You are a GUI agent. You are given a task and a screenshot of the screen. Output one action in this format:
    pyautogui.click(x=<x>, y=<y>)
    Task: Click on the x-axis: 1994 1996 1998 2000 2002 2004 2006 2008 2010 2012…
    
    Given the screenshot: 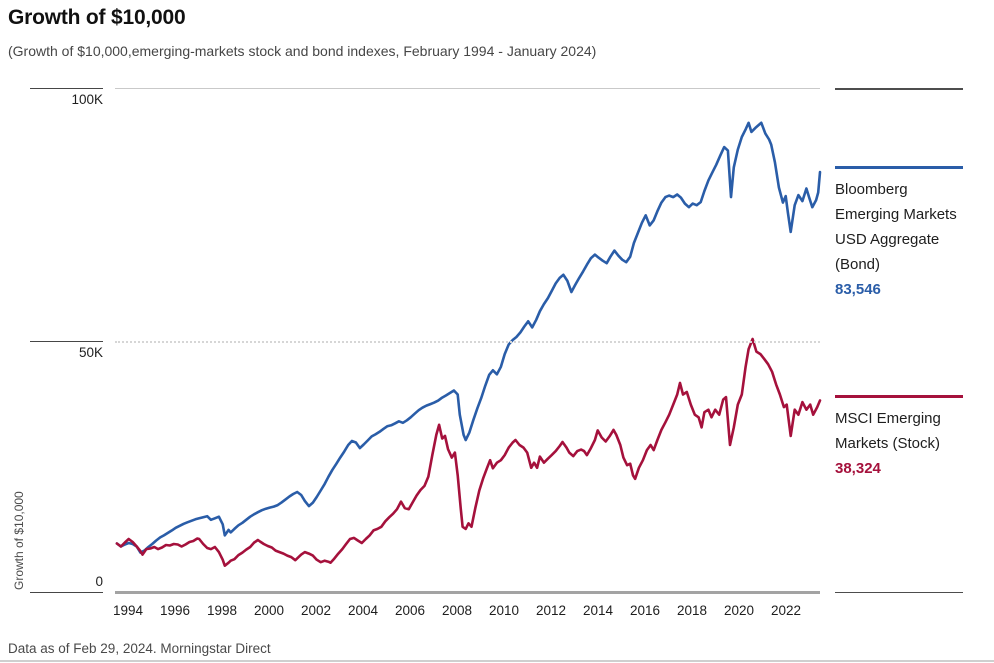 What is the action you would take?
    pyautogui.click(x=497, y=613)
    